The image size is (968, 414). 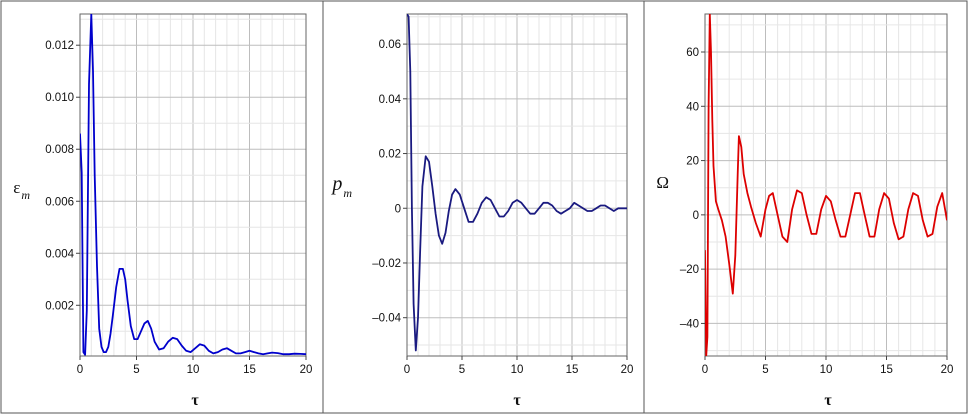 I want to click on y-axis-ticks: –40 –20 0 20 40 60, so click(x=692, y=188).